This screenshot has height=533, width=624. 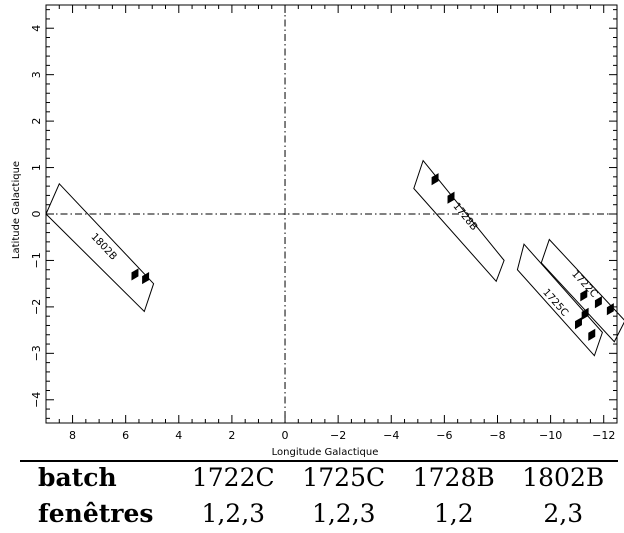 I want to click on x-tick-label: −8, so click(x=497, y=435).